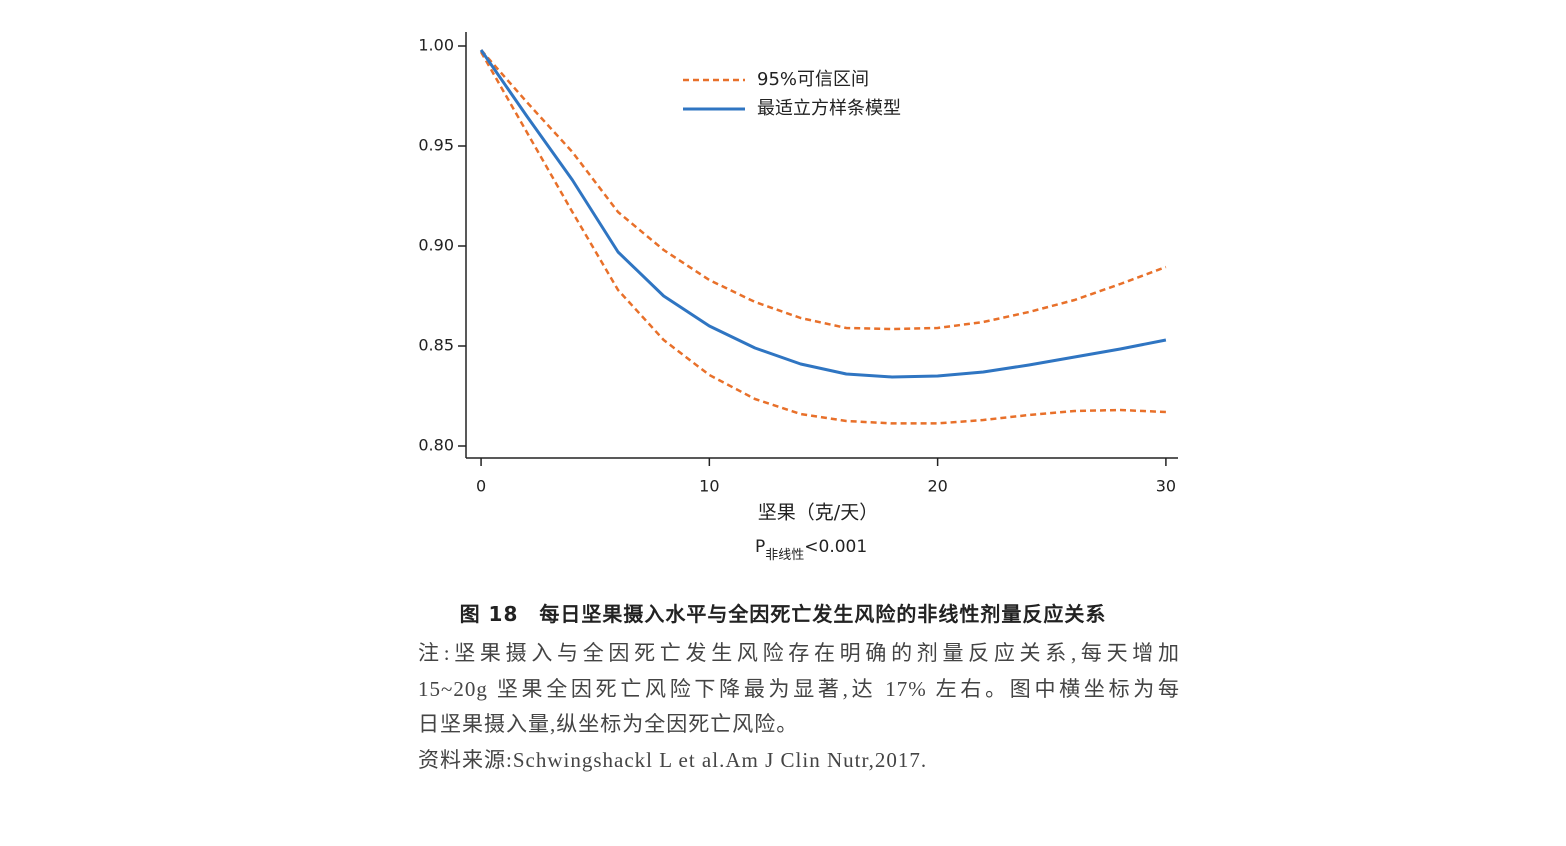 The width and height of the screenshot is (1566, 846). Describe the element at coordinates (813, 79) in the screenshot. I see `legend-label: 95%可信区间` at that location.